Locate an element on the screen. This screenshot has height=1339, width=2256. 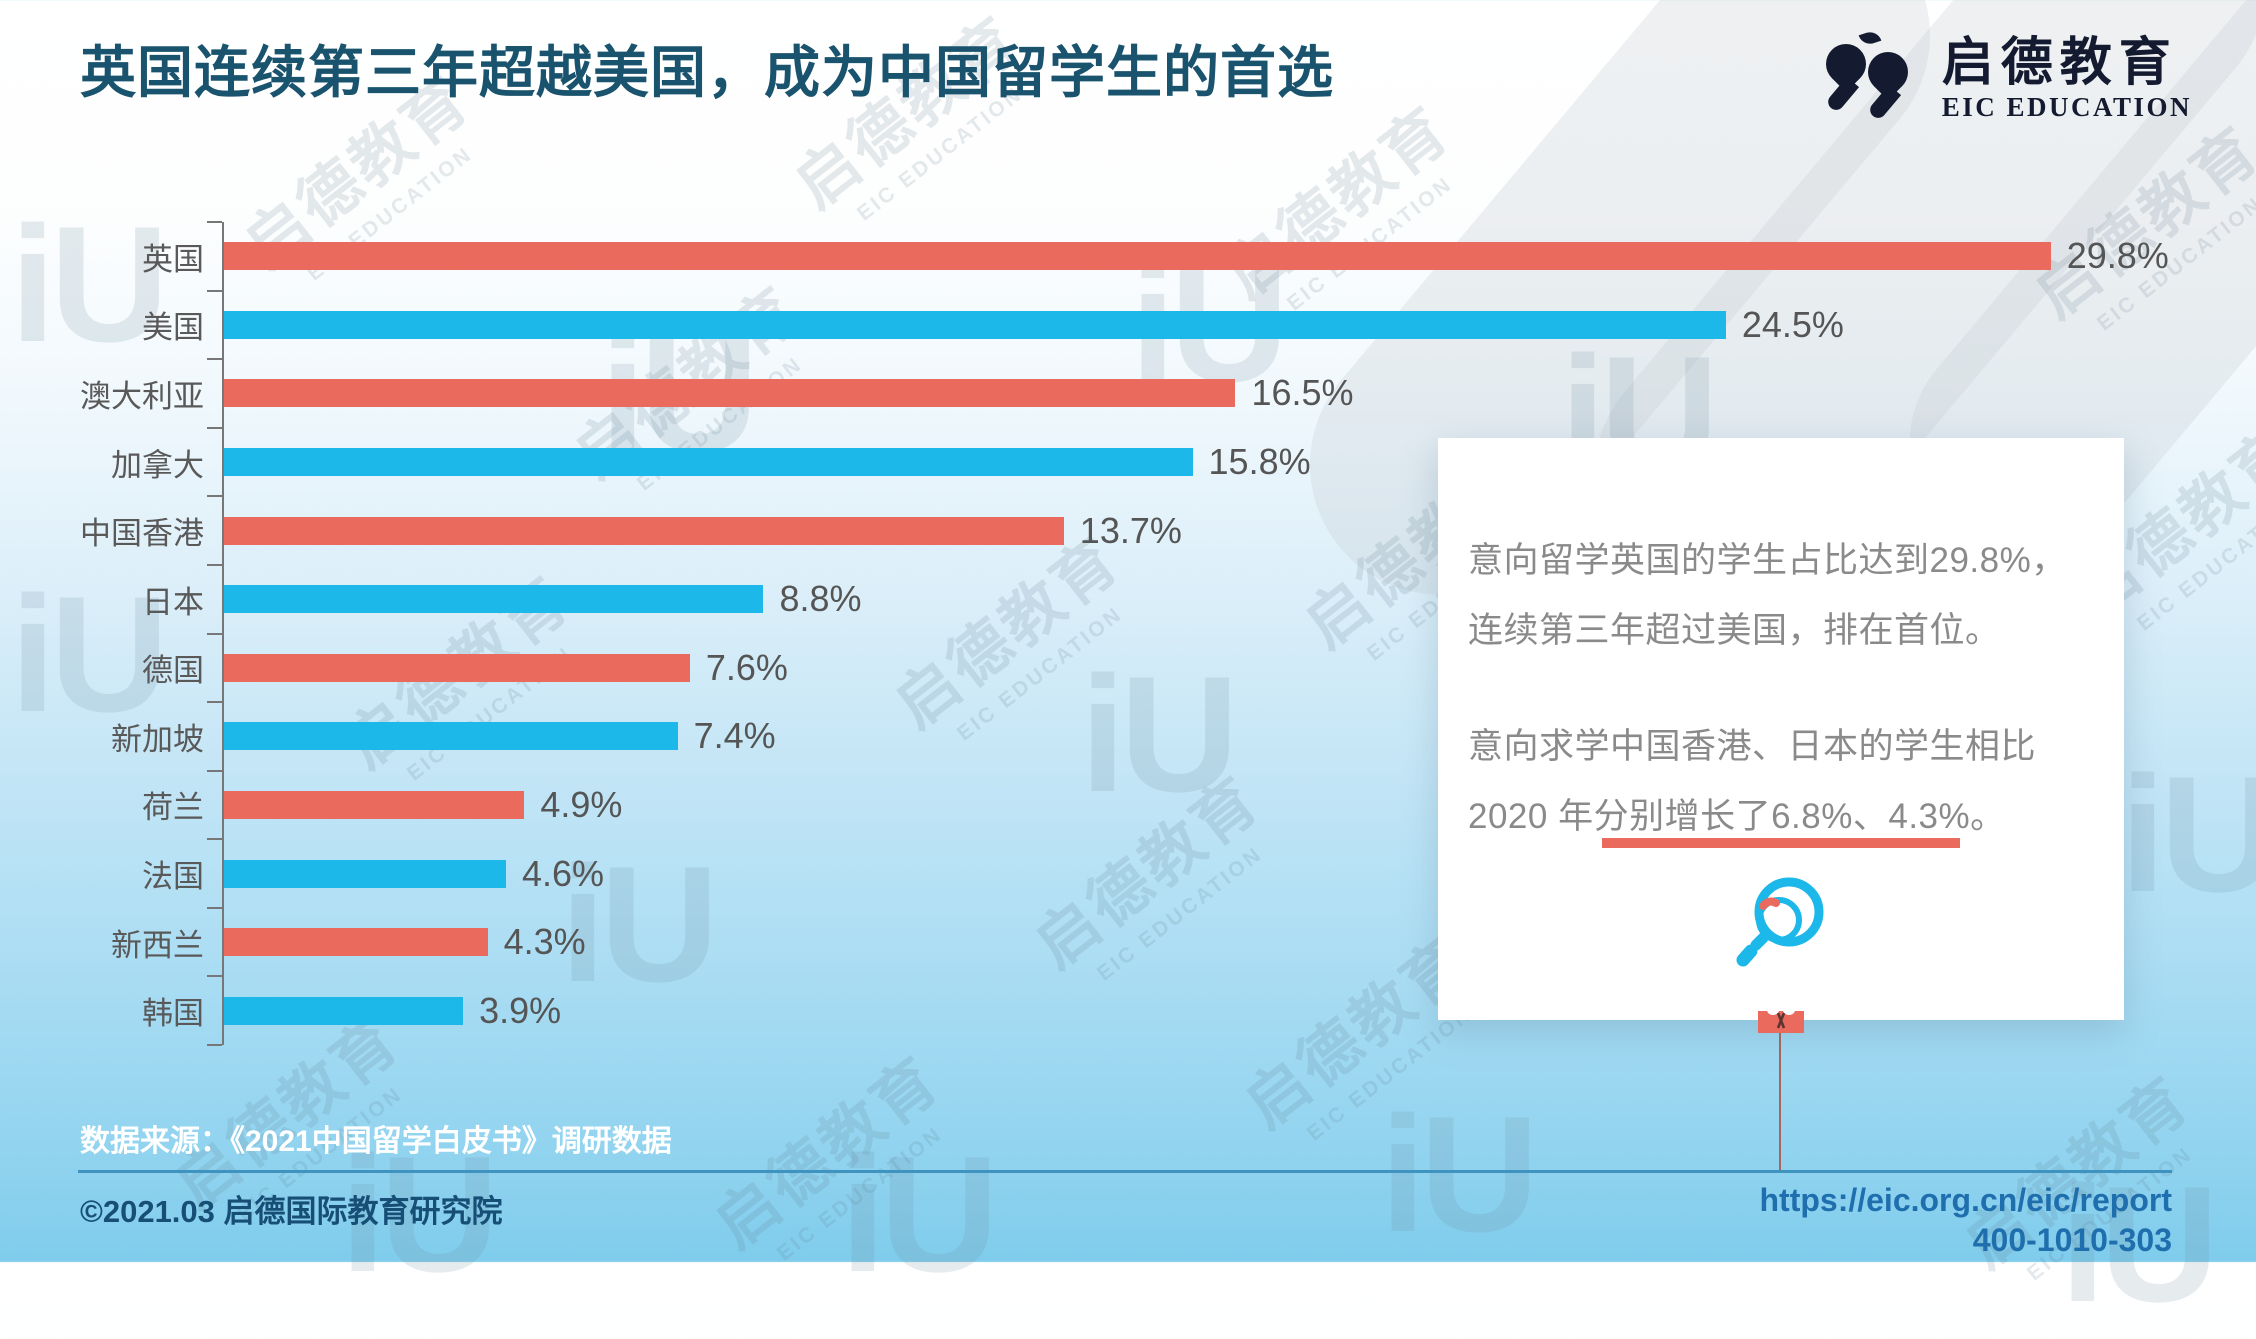
callout-paragraph-2: 意向求学中国香港、日本的学生相比 2020 年分别增长了6.8%、4.3%。 is located at coordinates (1752, 781).